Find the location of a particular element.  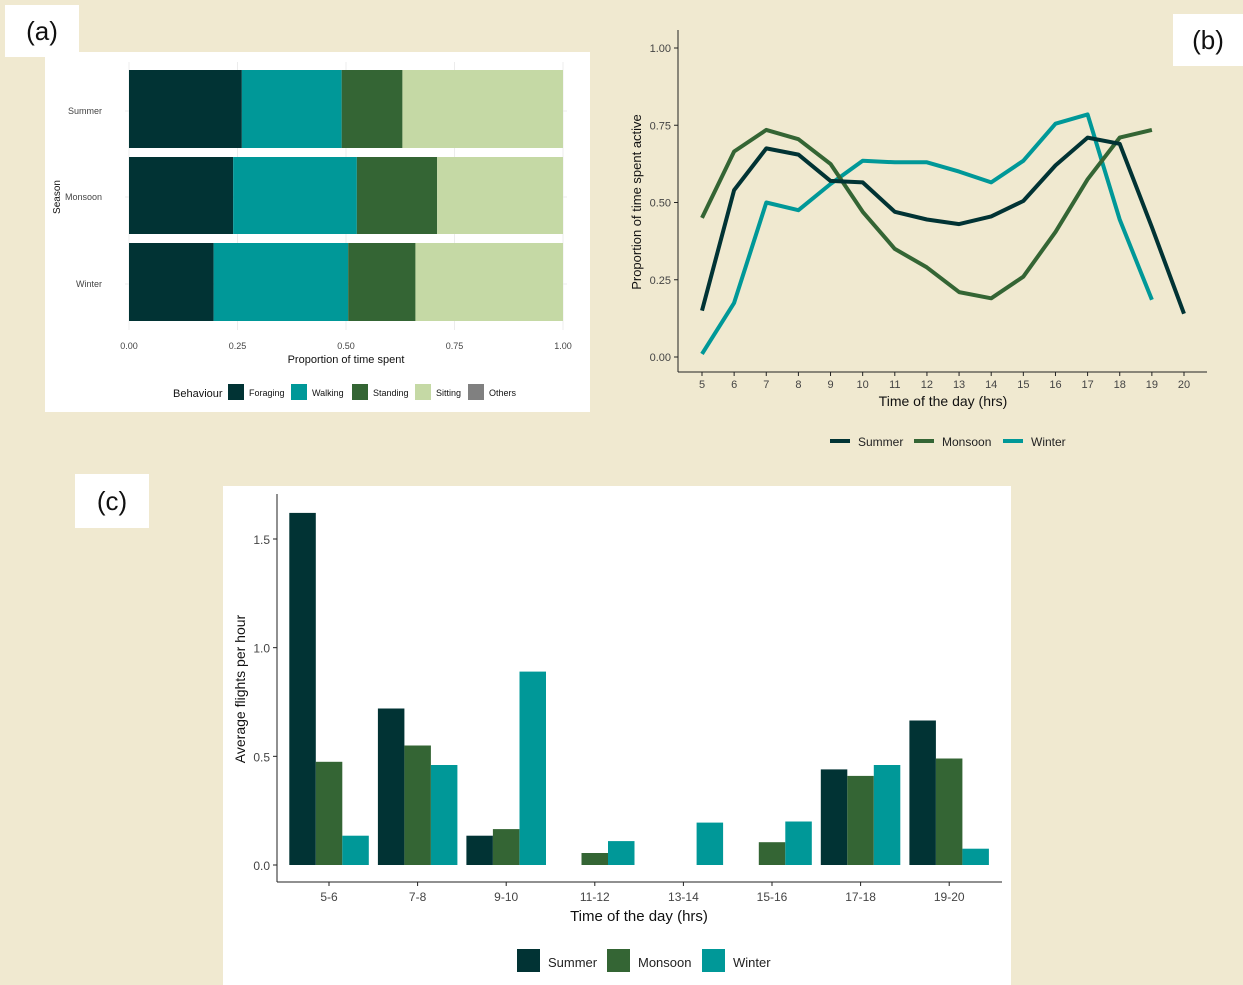

axis-label-a-y: Season is located at coordinates (57, 197).